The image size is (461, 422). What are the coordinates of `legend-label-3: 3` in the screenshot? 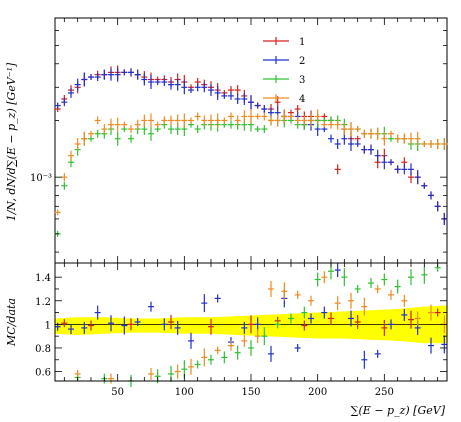 It's located at (302, 80).